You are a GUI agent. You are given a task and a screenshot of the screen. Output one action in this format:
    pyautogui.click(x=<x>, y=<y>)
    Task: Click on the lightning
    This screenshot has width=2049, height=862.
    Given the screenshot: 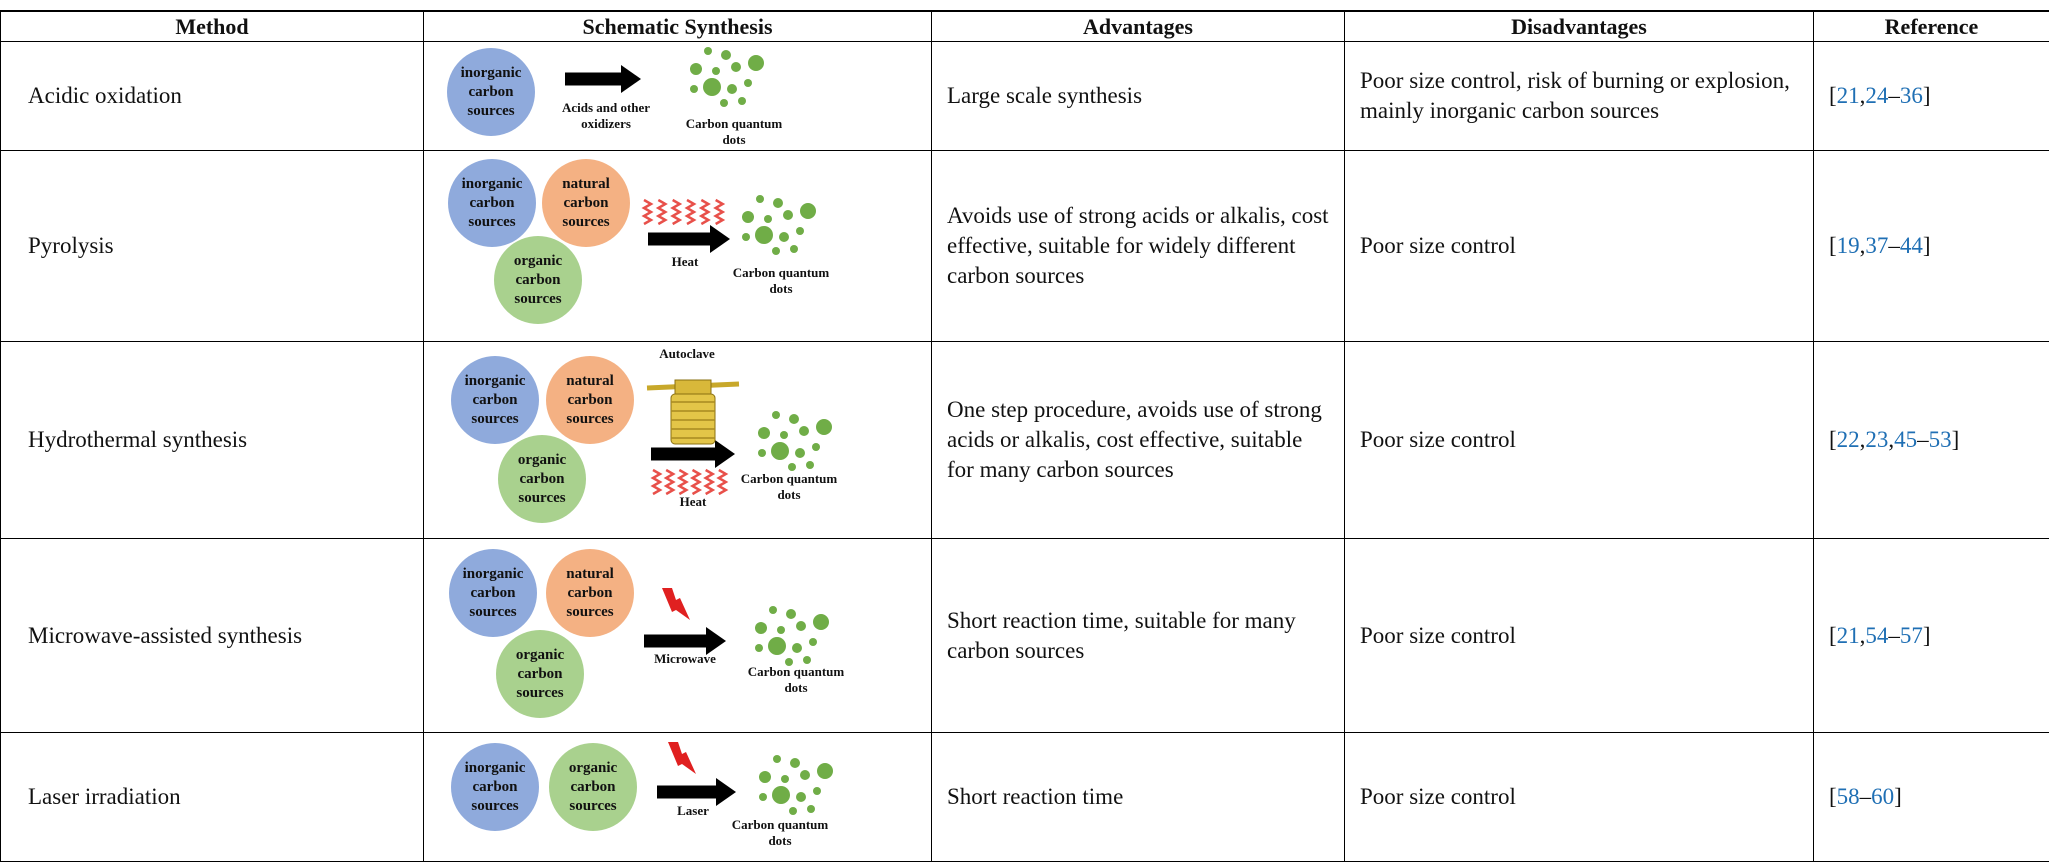 What is the action you would take?
    pyautogui.click(x=682, y=758)
    